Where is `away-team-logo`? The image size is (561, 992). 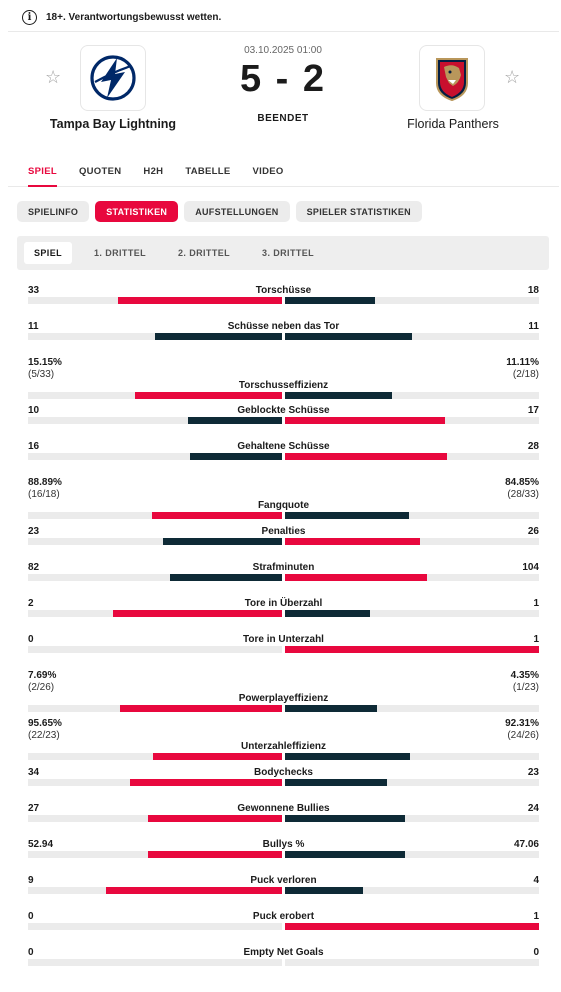 away-team-logo is located at coordinates (452, 78).